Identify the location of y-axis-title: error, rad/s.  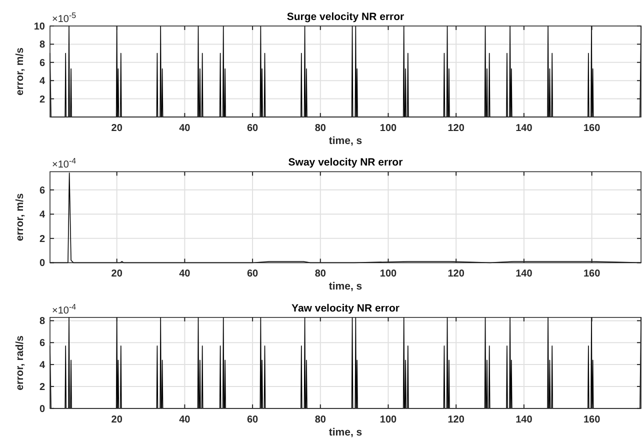
(20, 362).